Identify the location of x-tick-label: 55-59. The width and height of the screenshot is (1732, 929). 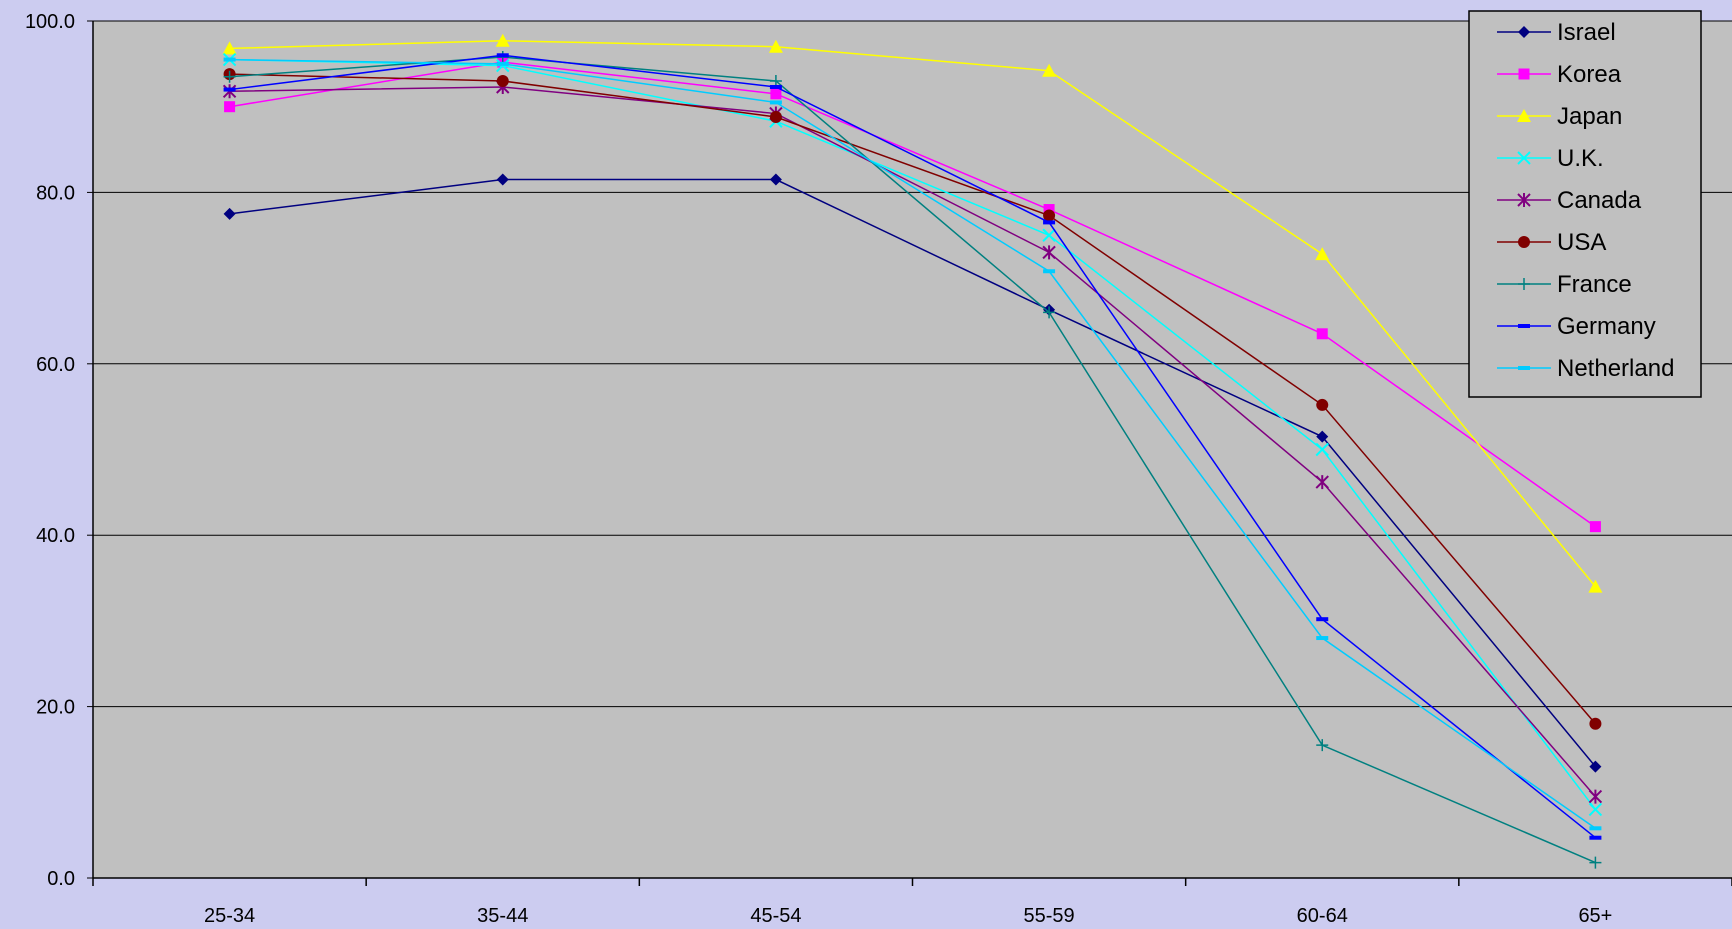
(1049, 916).